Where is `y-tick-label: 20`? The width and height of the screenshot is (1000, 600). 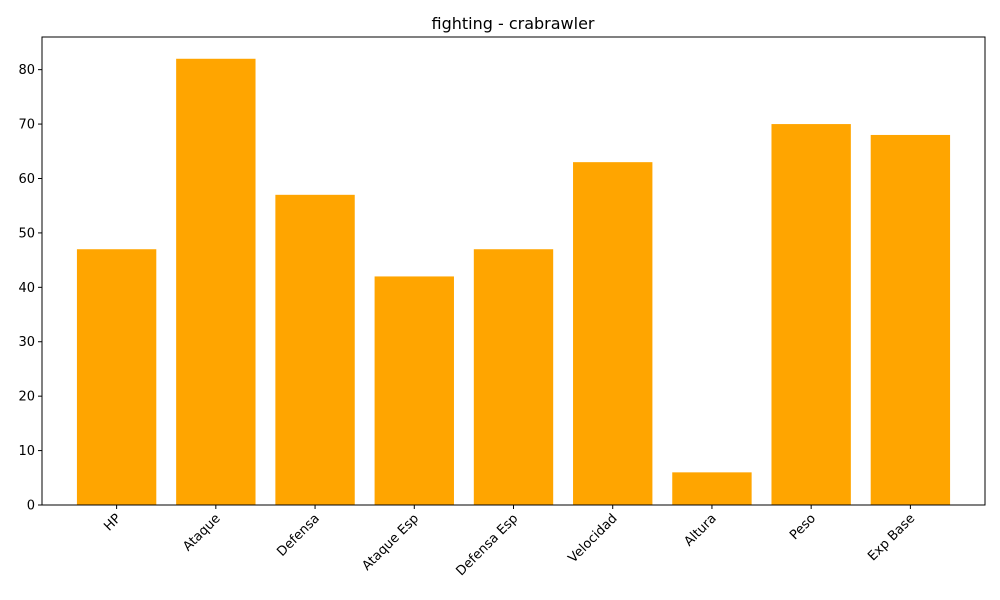 y-tick-label: 20 is located at coordinates (26, 397).